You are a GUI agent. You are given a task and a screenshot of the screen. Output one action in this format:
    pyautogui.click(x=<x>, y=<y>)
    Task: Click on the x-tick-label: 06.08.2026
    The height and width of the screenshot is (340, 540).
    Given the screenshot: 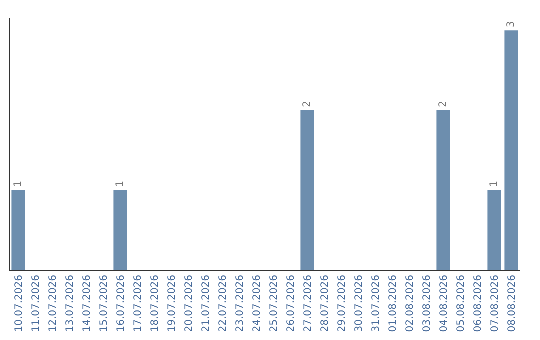 What is the action you would take?
    pyautogui.click(x=478, y=303)
    